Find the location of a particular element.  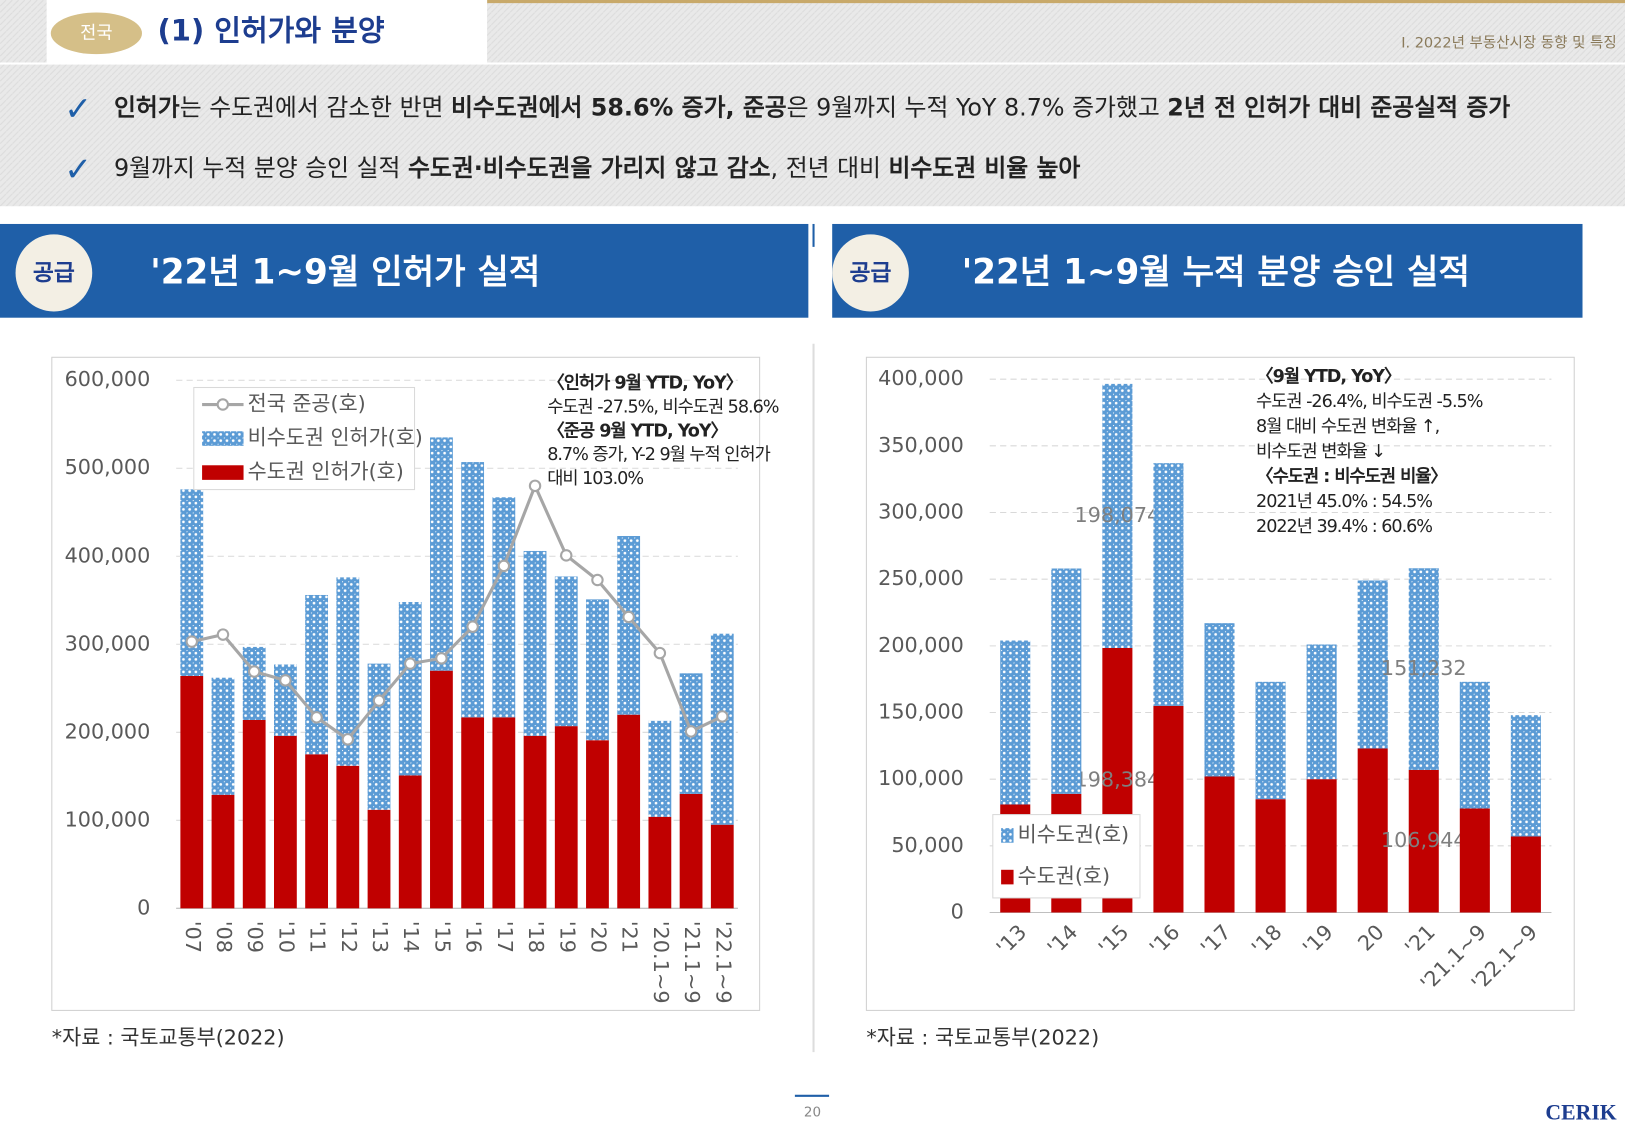

legend-label: 수도권(호) is located at coordinates (1064, 876).